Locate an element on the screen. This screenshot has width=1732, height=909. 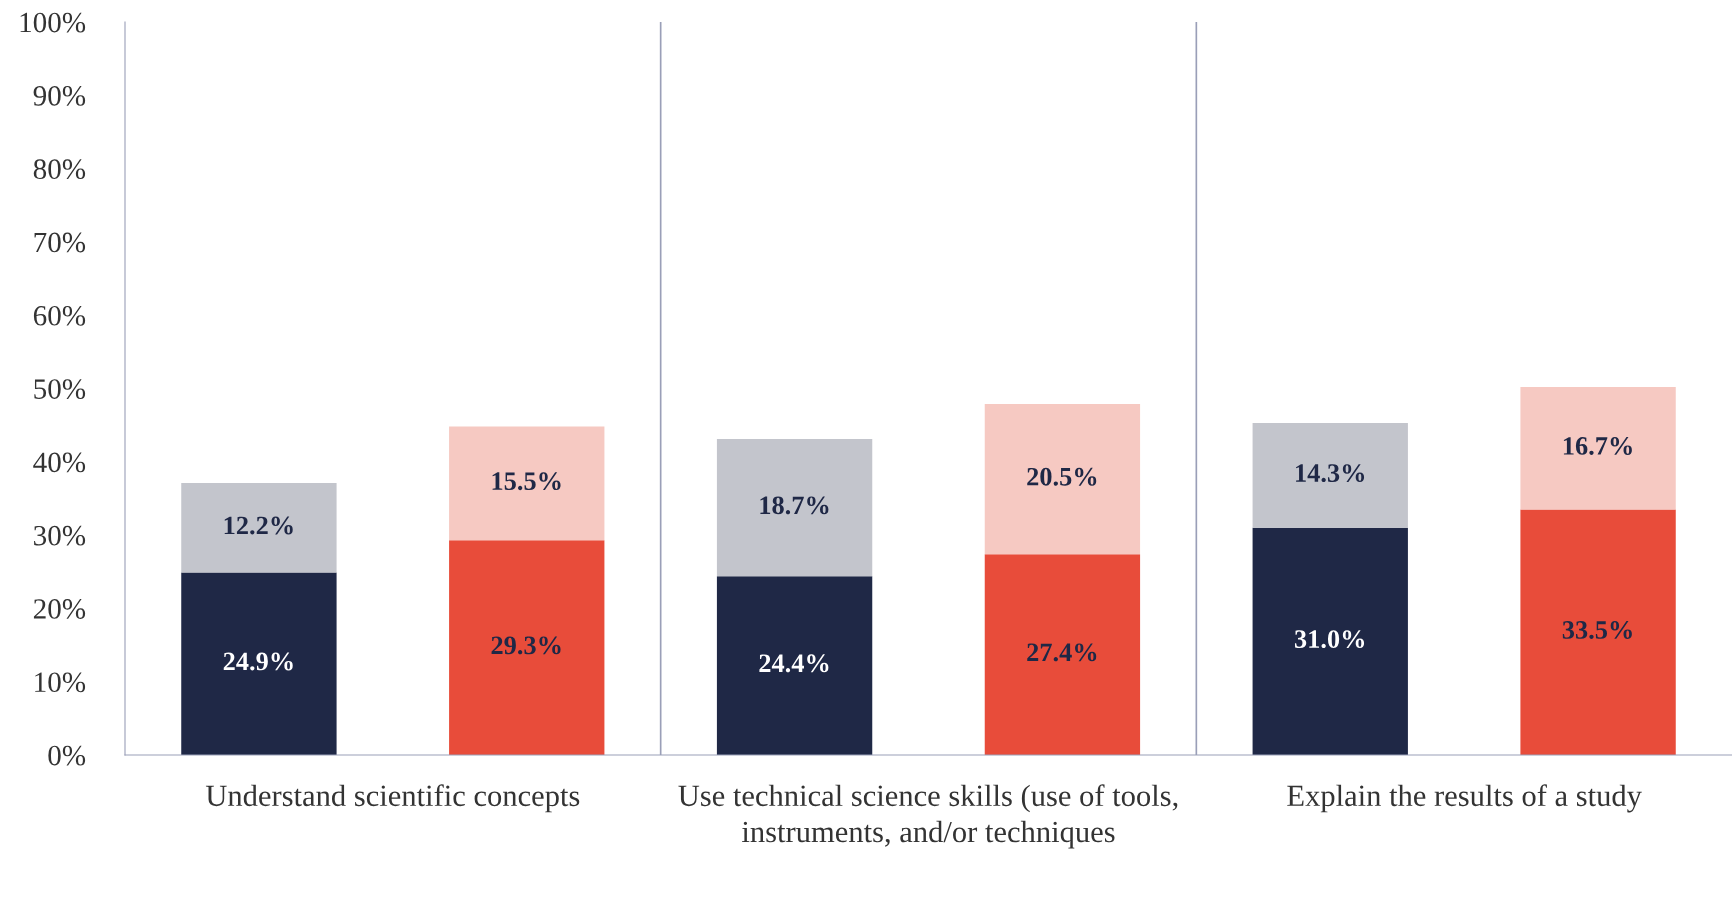
data-label: 33.5% is located at coordinates (1597, 630).